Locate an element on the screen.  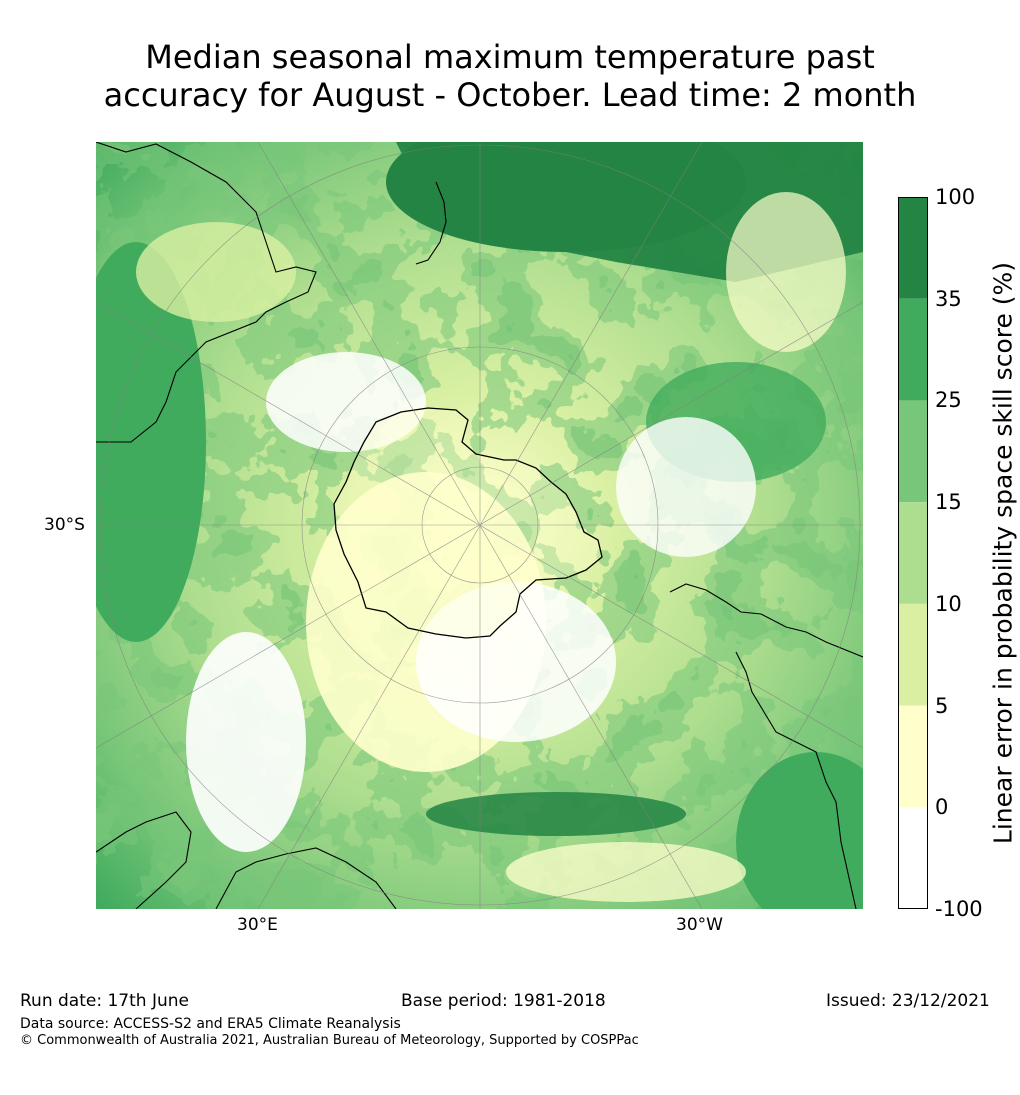
colorbar-tick-label: 10 is located at coordinates (948, 603).